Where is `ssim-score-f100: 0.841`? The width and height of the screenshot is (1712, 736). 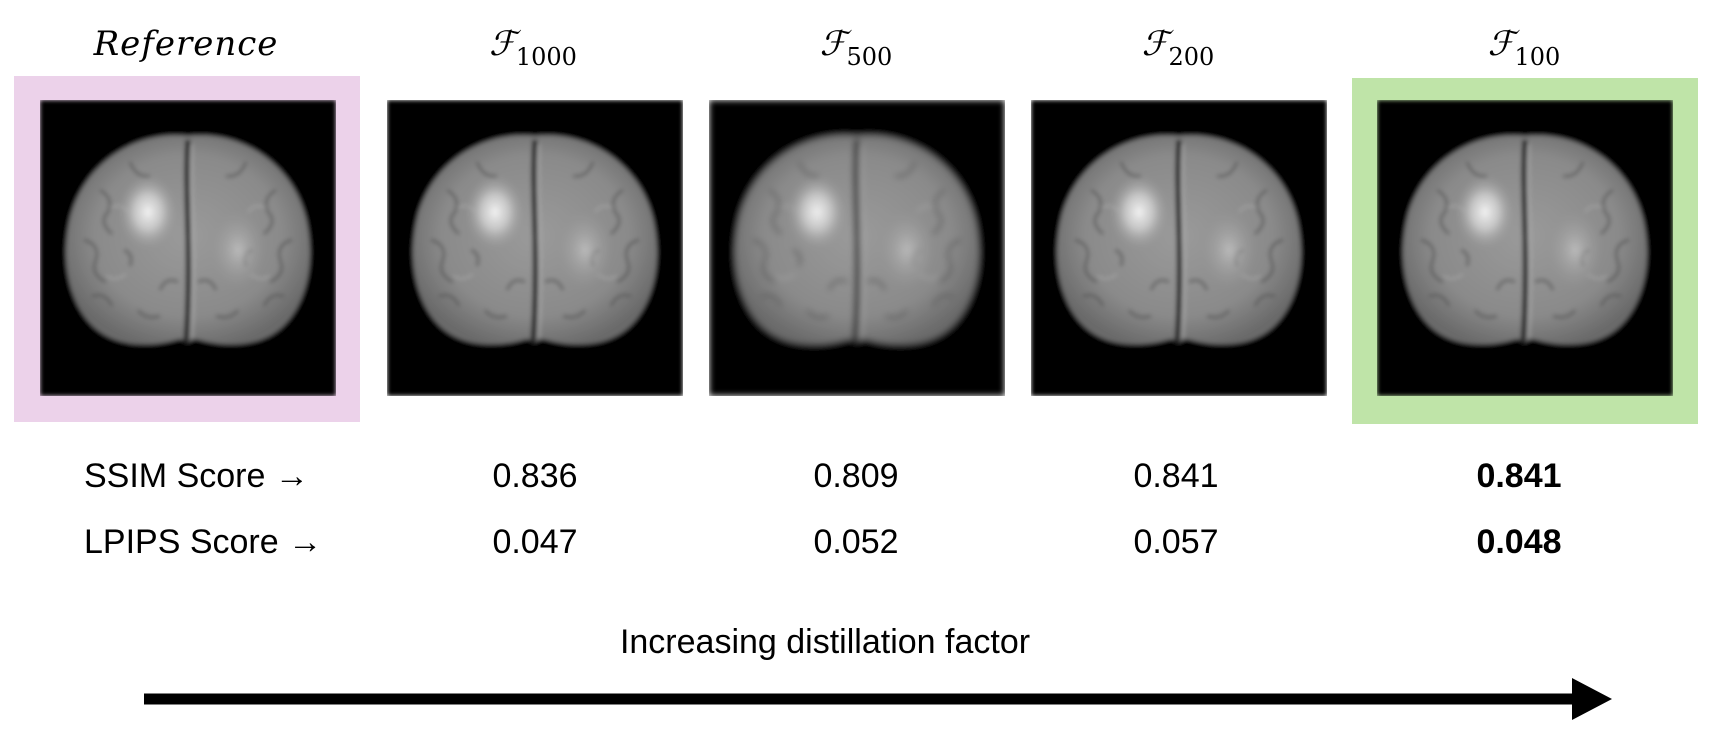
ssim-score-f100: 0.841 is located at coordinates (1519, 476).